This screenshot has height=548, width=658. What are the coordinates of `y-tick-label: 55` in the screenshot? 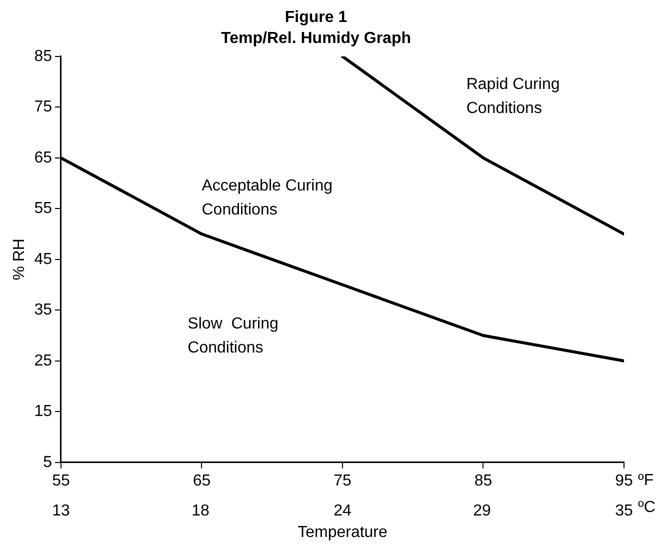 It's located at (43, 209).